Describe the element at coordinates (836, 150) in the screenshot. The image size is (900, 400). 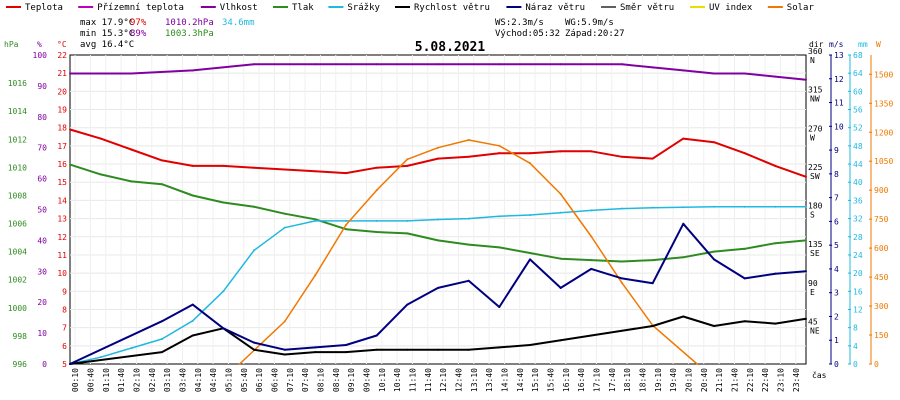
I see `tick-label-wind-speed: 9` at that location.